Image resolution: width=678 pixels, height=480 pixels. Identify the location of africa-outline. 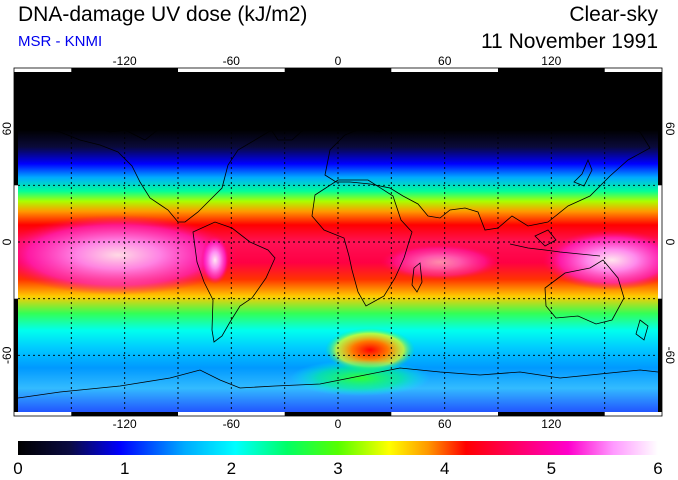
(362, 243).